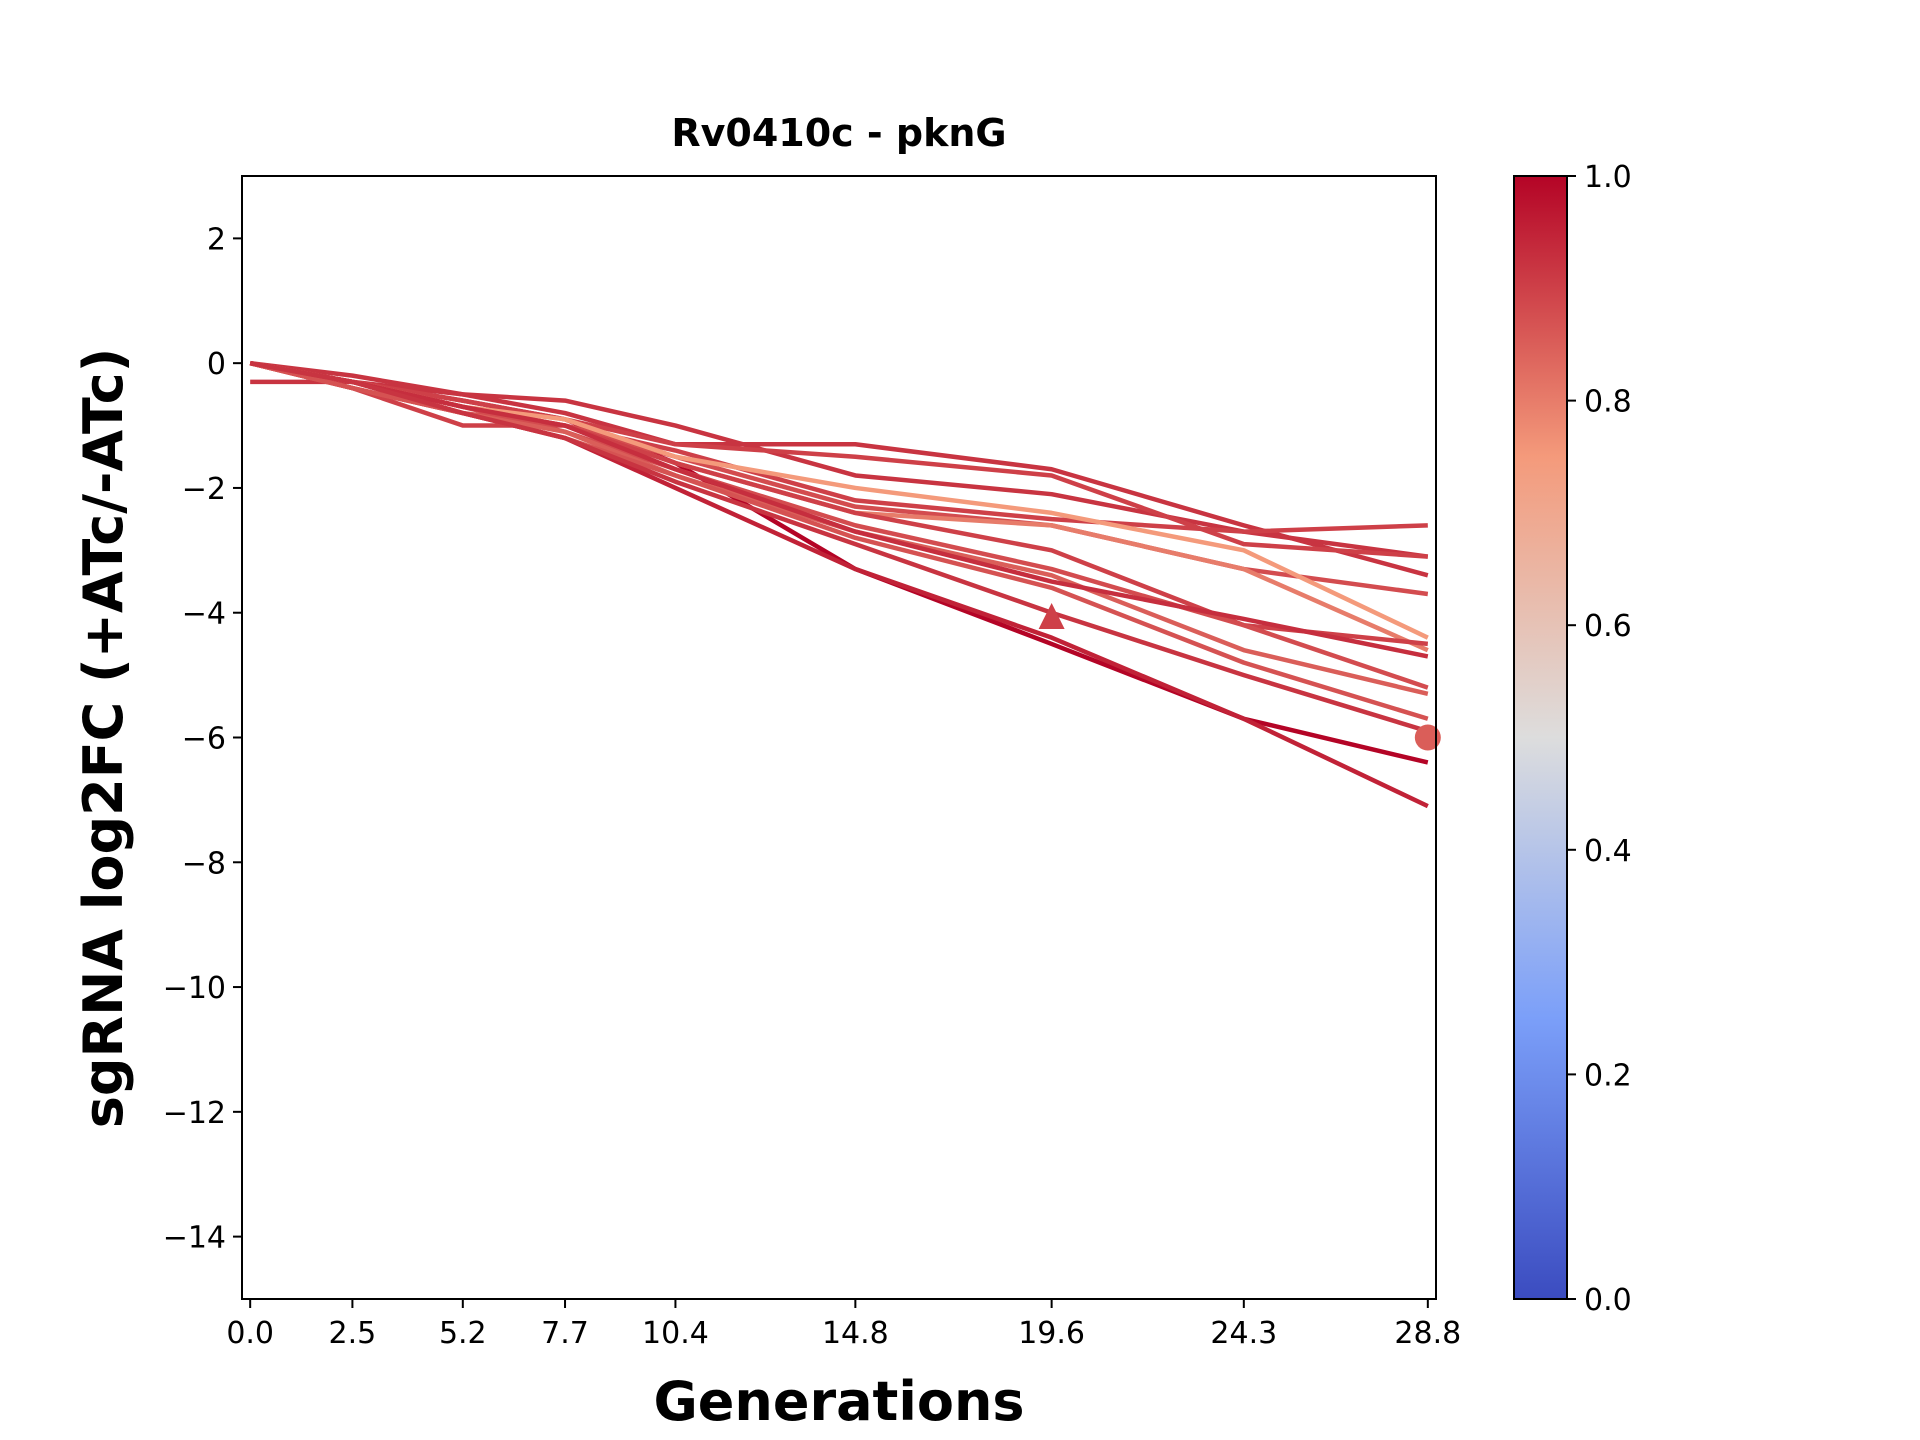 The image size is (1920, 1440). What do you see at coordinates (565, 1333) in the screenshot?
I see `x-tick-label: 7.7` at bounding box center [565, 1333].